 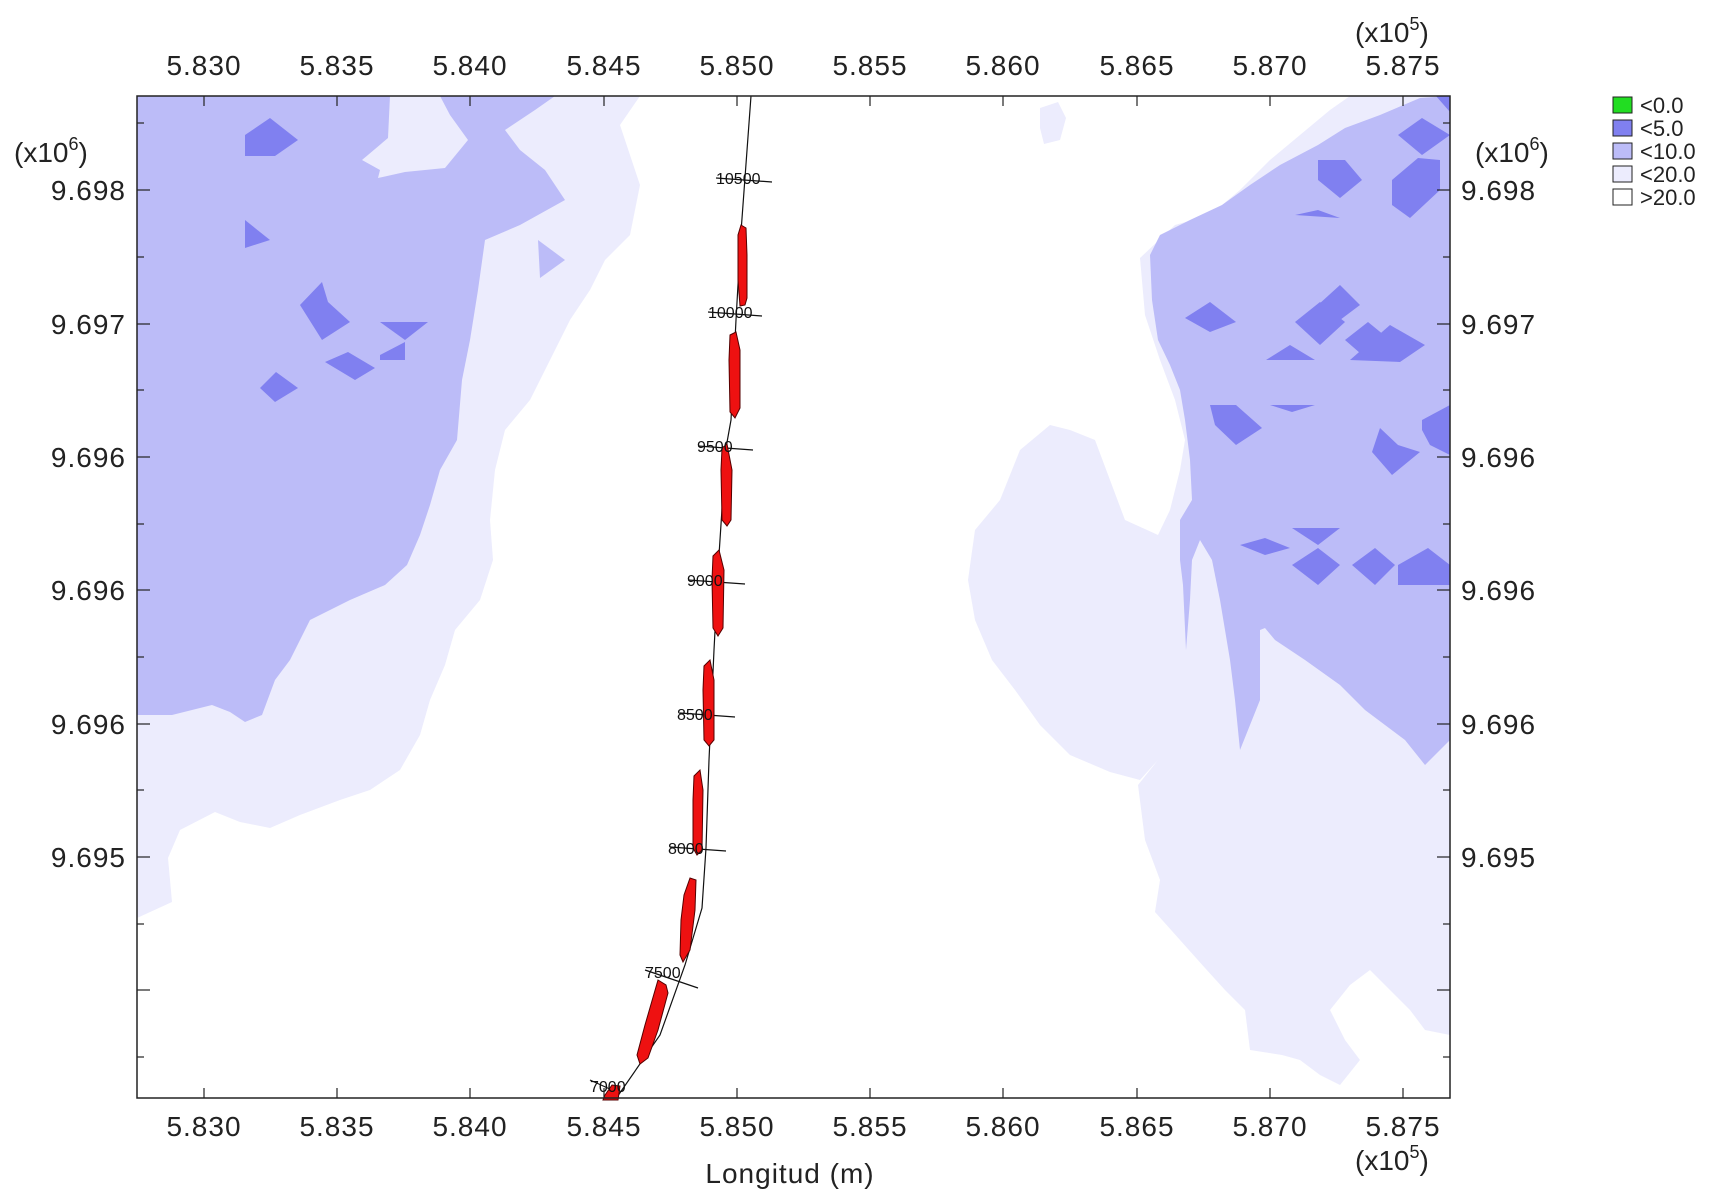 What do you see at coordinates (1498, 524) in the screenshot?
I see `y-tick-labels-right: 9.698 9.697 9.696 9.696 9.696 9.695` at bounding box center [1498, 524].